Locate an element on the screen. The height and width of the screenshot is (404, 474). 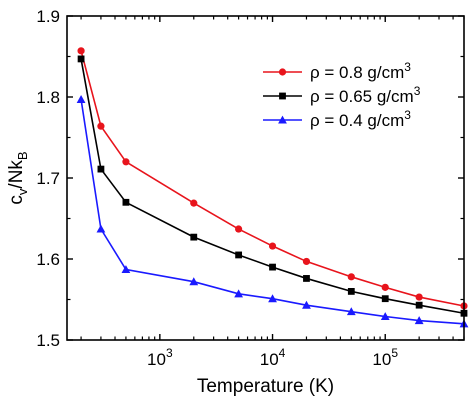
y-tick-label: 1.7 is located at coordinates (48, 178).